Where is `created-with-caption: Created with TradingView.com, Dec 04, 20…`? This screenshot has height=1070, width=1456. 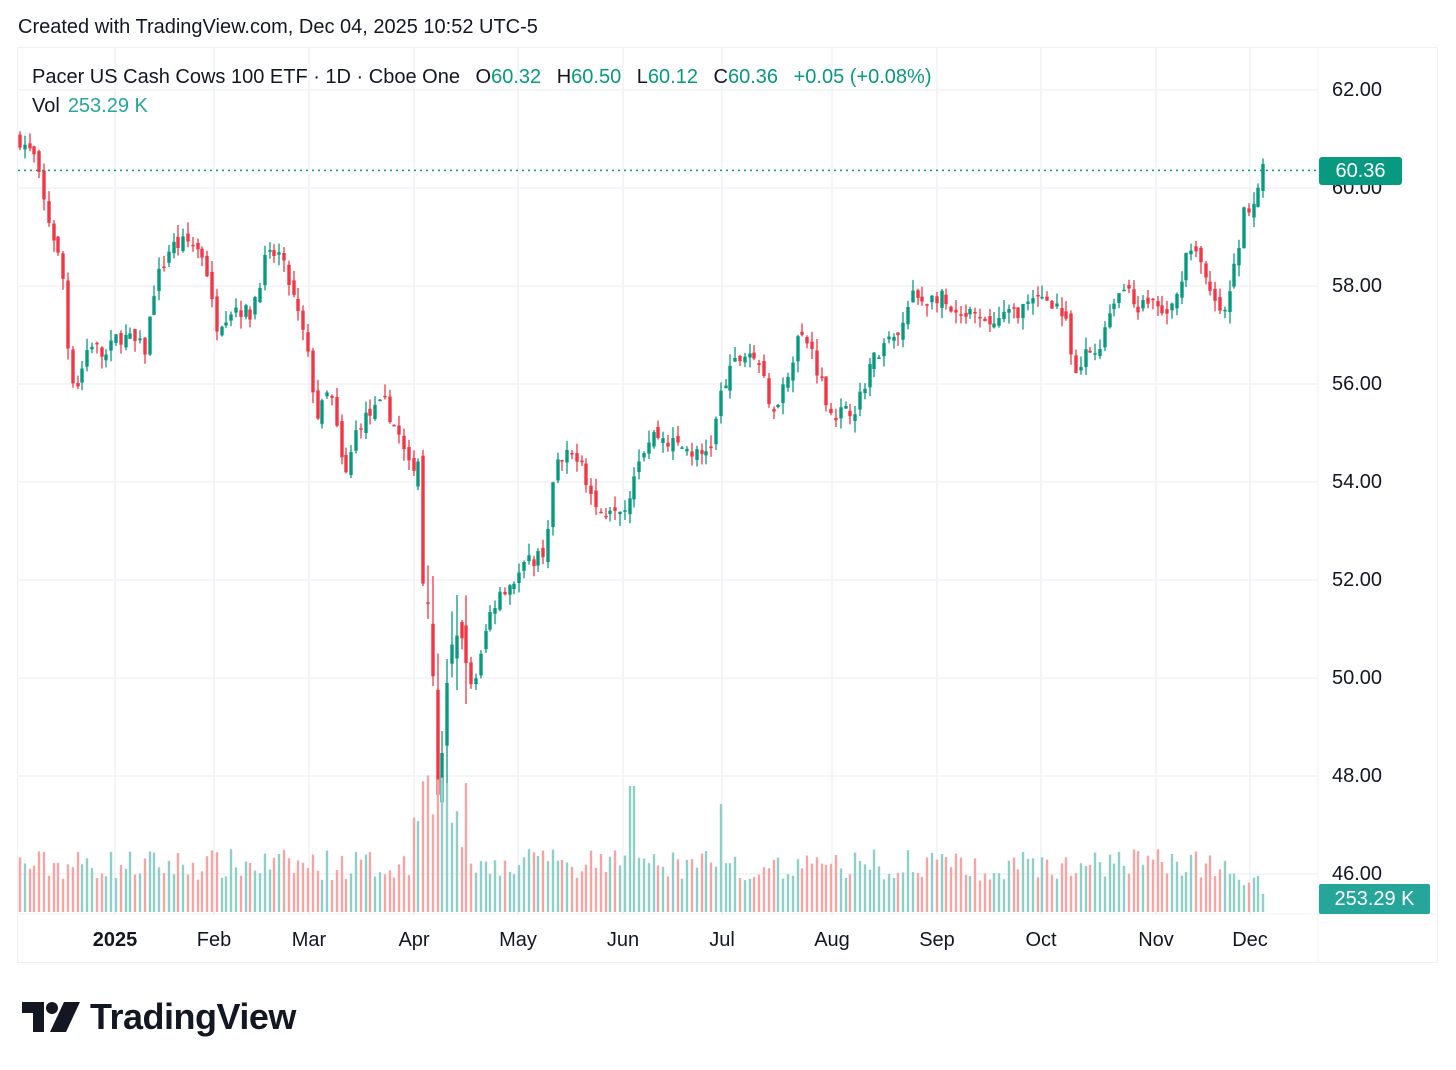 created-with-caption: Created with TradingView.com, Dec 04, 20… is located at coordinates (278, 27).